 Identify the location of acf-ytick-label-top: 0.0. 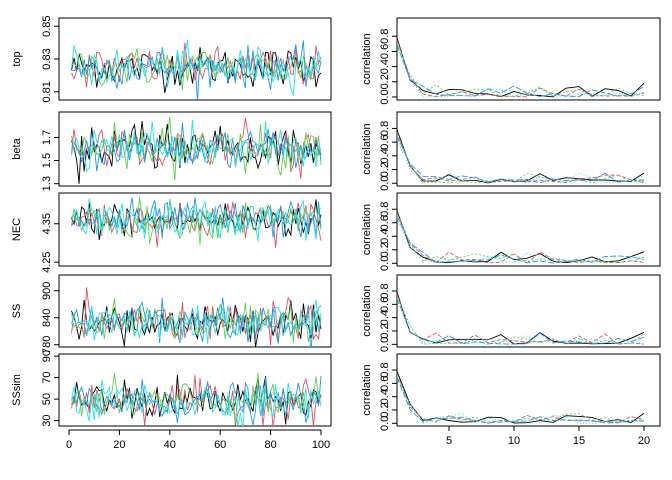
(385, 96).